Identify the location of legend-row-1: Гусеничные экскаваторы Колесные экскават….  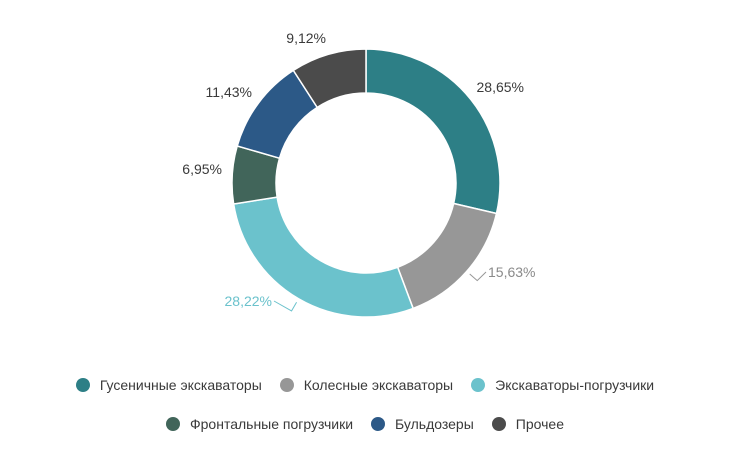
(365, 385).